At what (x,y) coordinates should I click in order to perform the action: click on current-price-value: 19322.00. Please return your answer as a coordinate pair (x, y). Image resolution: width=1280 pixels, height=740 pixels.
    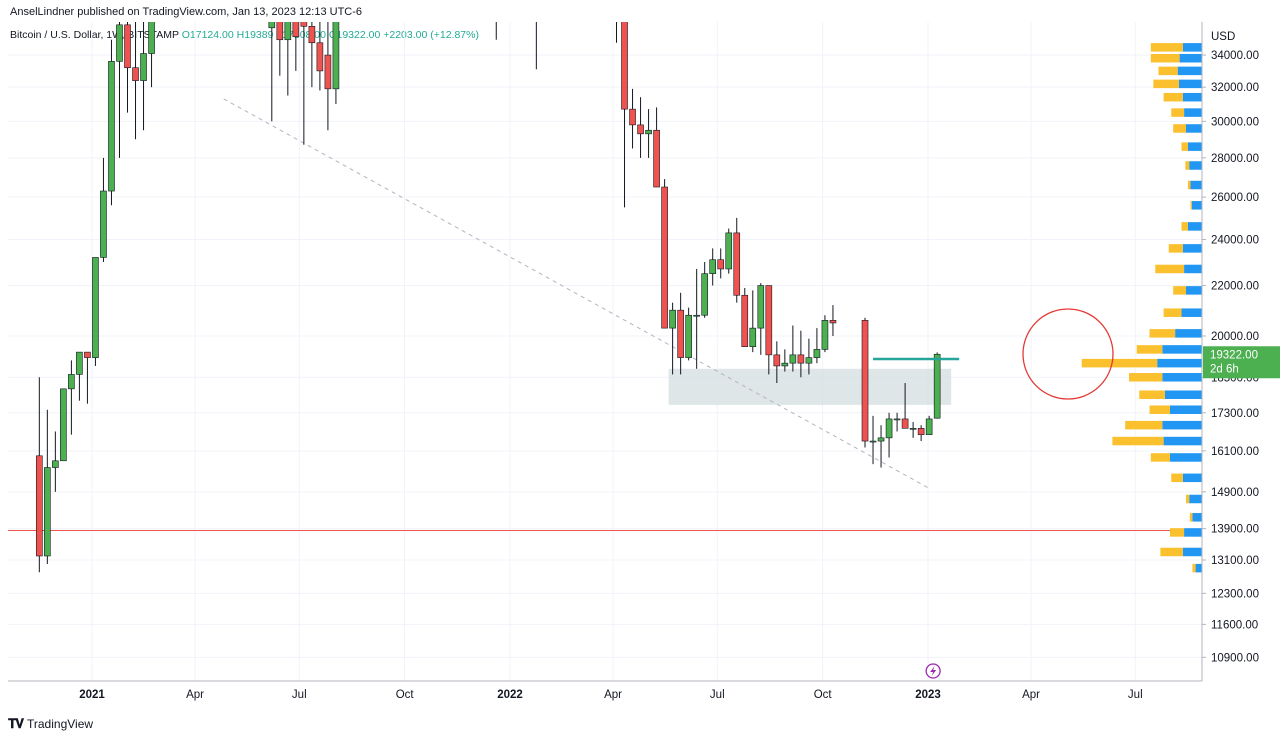
    Looking at the image, I should click on (1234, 355).